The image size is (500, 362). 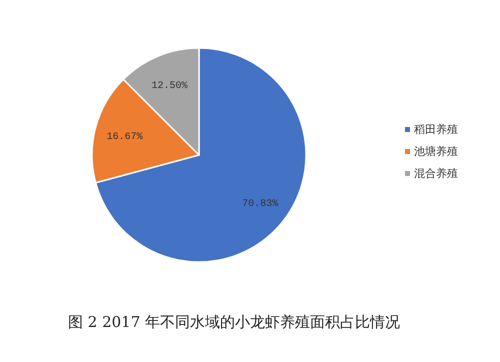 What do you see at coordinates (260, 204) in the screenshot?
I see `data-label: 70.83%` at bounding box center [260, 204].